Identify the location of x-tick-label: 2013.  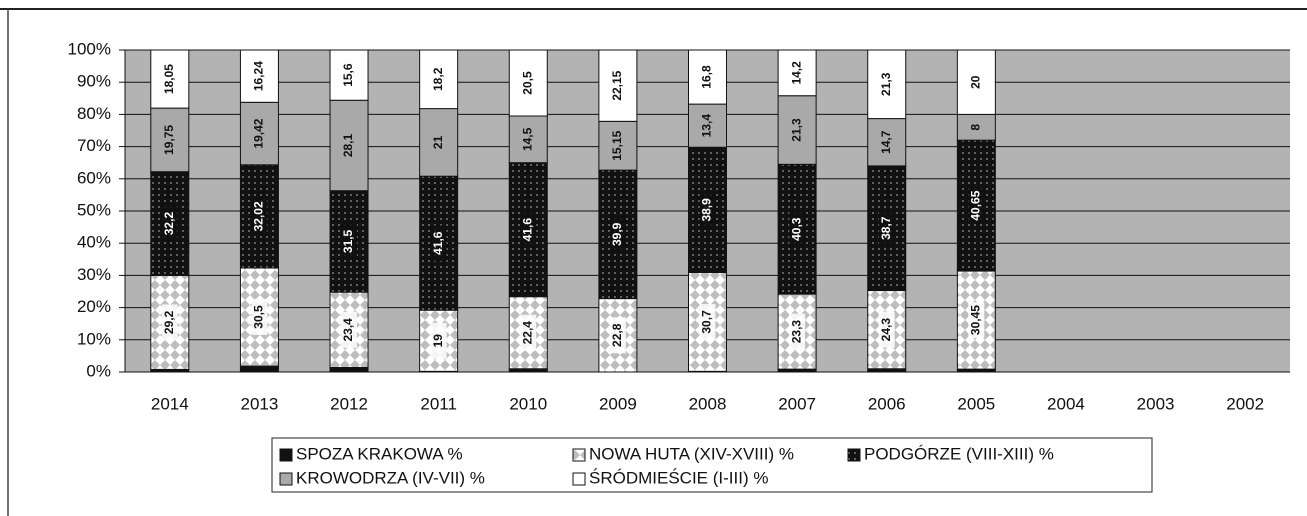
(260, 403).